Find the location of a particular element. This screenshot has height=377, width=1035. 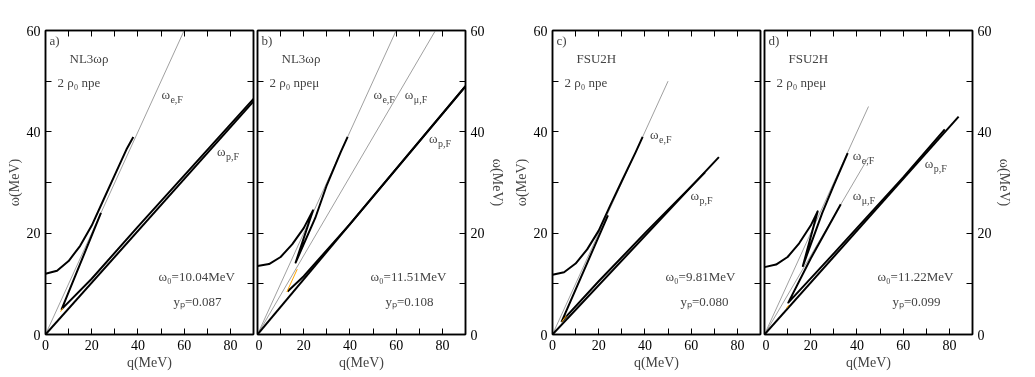

annotation: ω₀=9.81MeV is located at coordinates (700, 276).